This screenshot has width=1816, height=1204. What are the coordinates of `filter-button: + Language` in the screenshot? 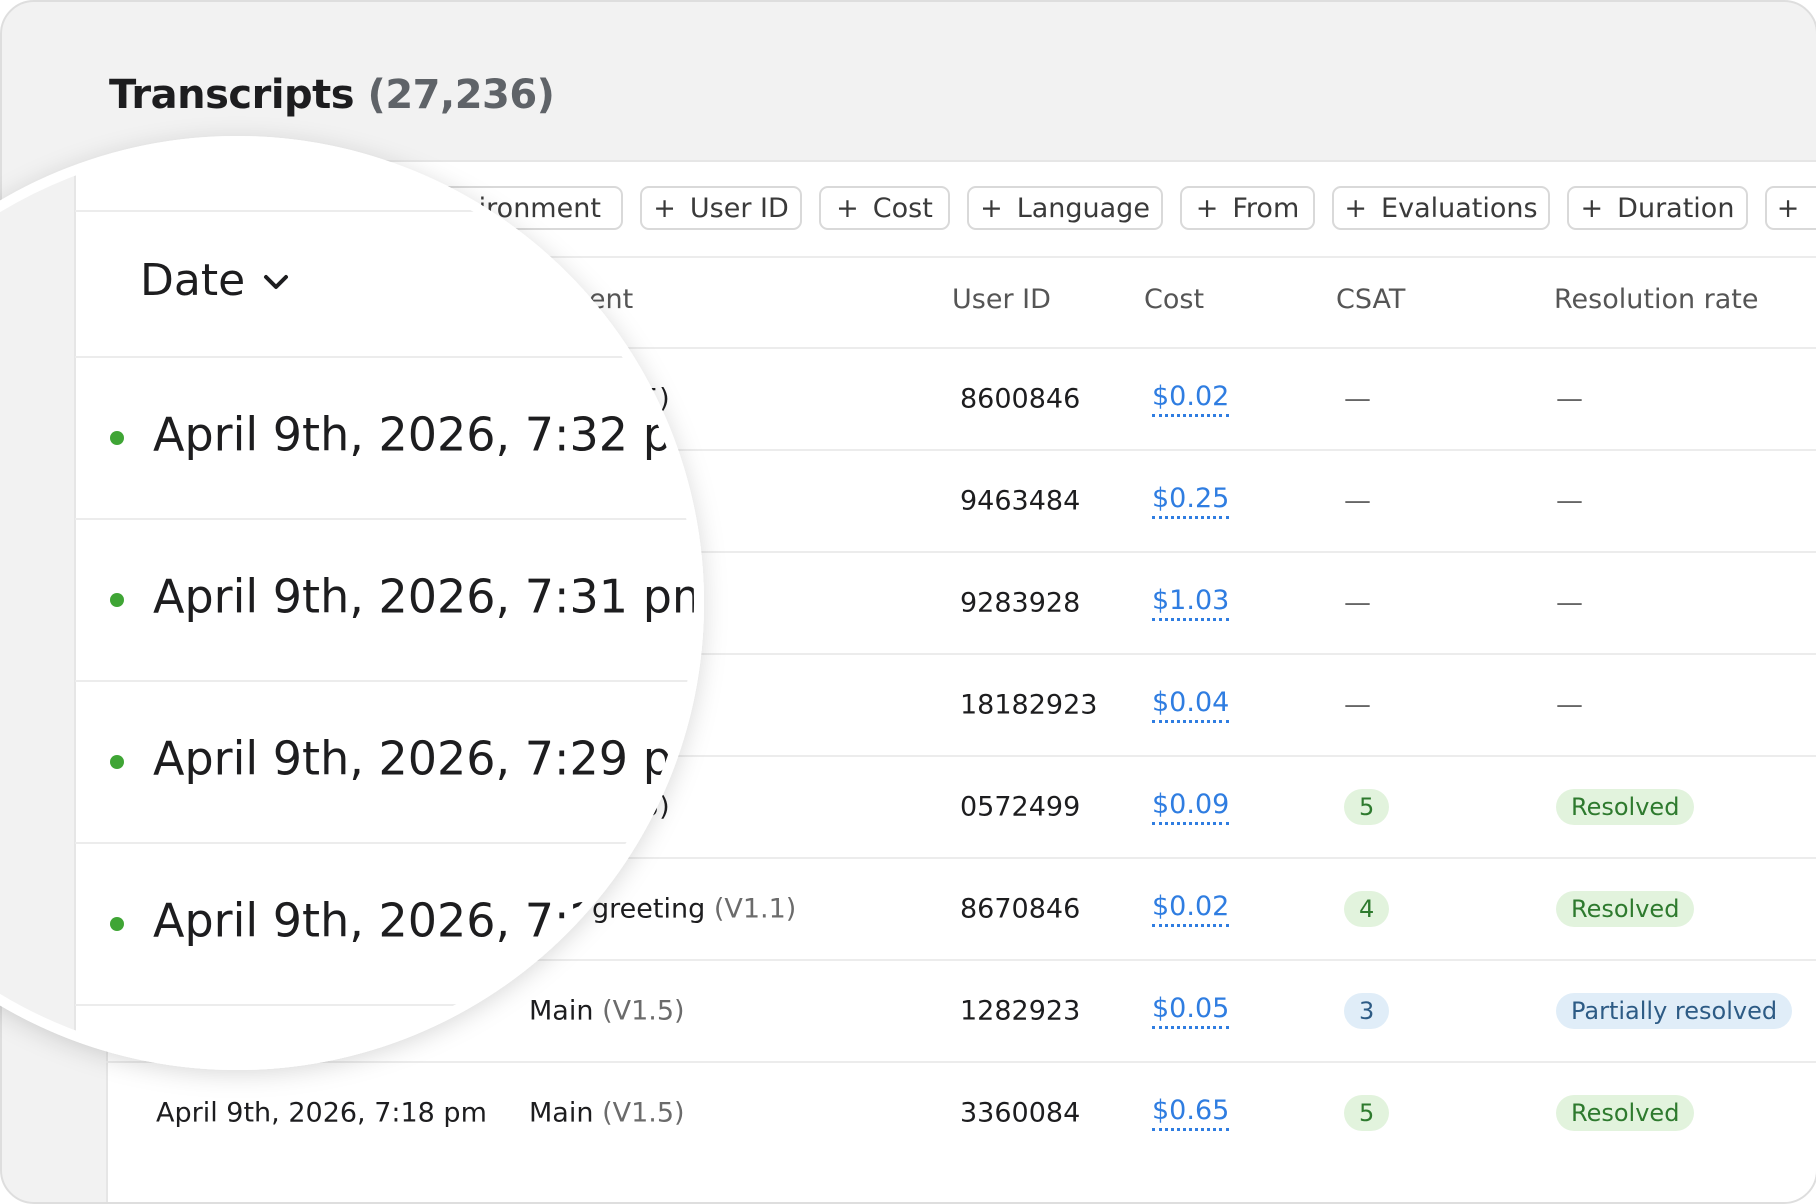 It's located at (1065, 208).